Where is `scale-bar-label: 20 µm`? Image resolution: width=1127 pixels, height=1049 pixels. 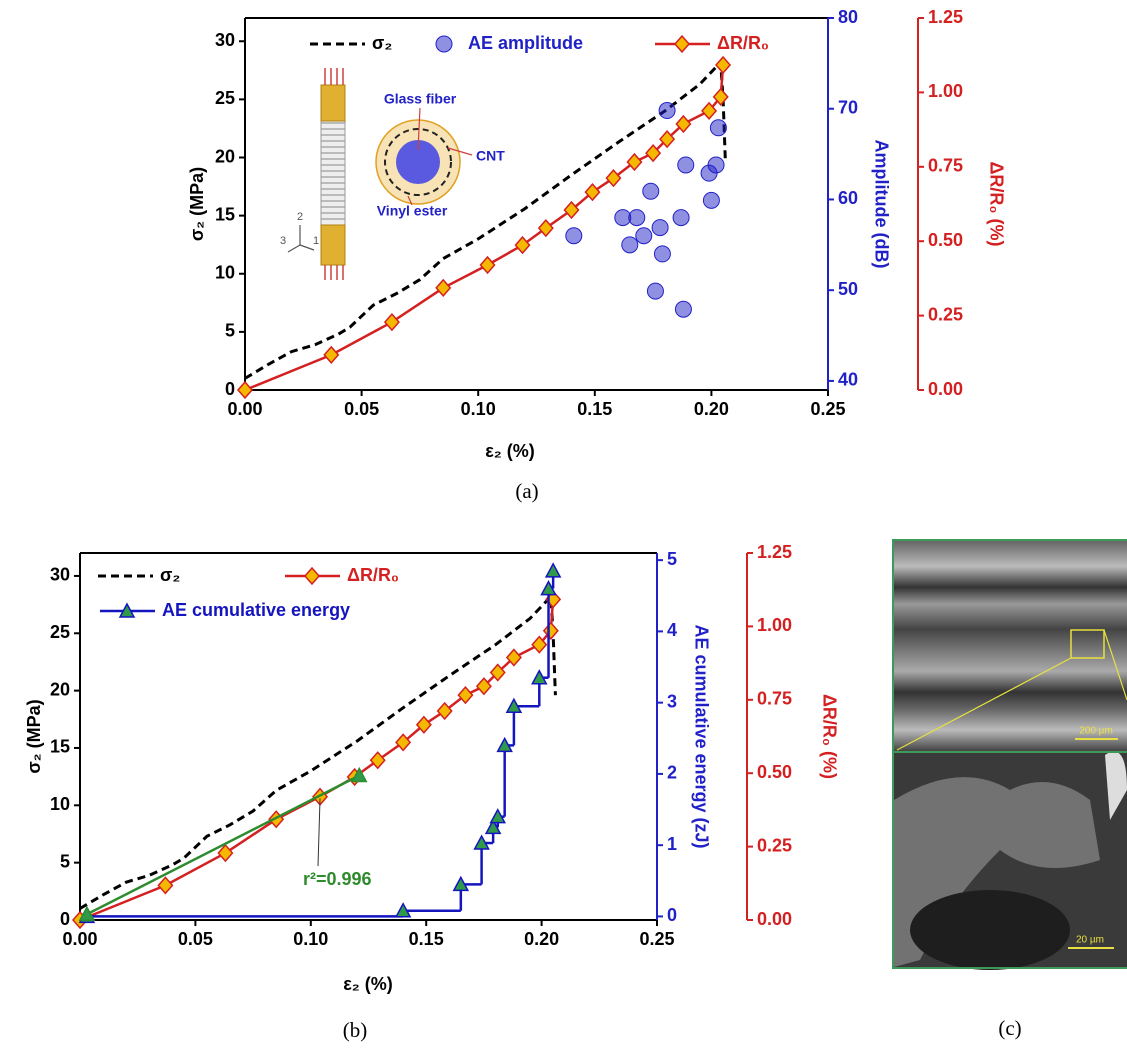
scale-bar-label: 20 µm is located at coordinates (1090, 940).